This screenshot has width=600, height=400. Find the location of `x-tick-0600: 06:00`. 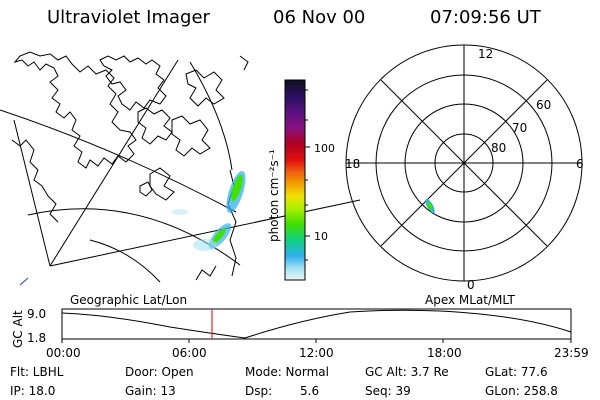

x-tick-0600: 06:00 is located at coordinates (189, 353).